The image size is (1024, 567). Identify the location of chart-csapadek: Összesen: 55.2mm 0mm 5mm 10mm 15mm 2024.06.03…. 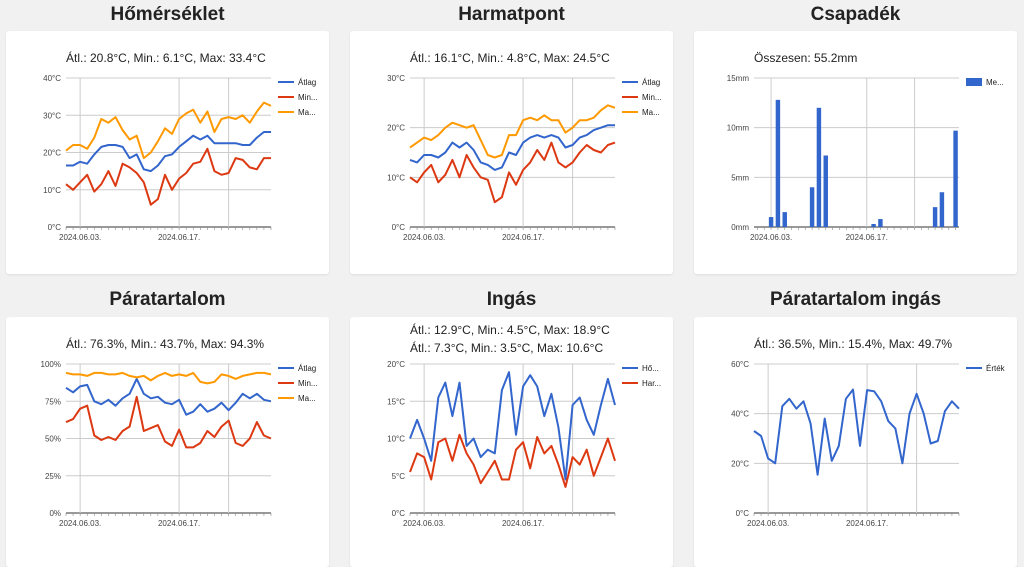
(865, 146).